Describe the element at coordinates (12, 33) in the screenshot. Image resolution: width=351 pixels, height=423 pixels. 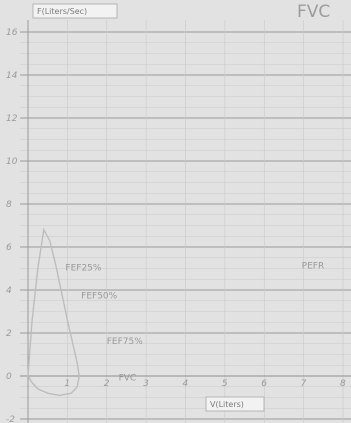
I see `y-tick-label: 16` at that location.